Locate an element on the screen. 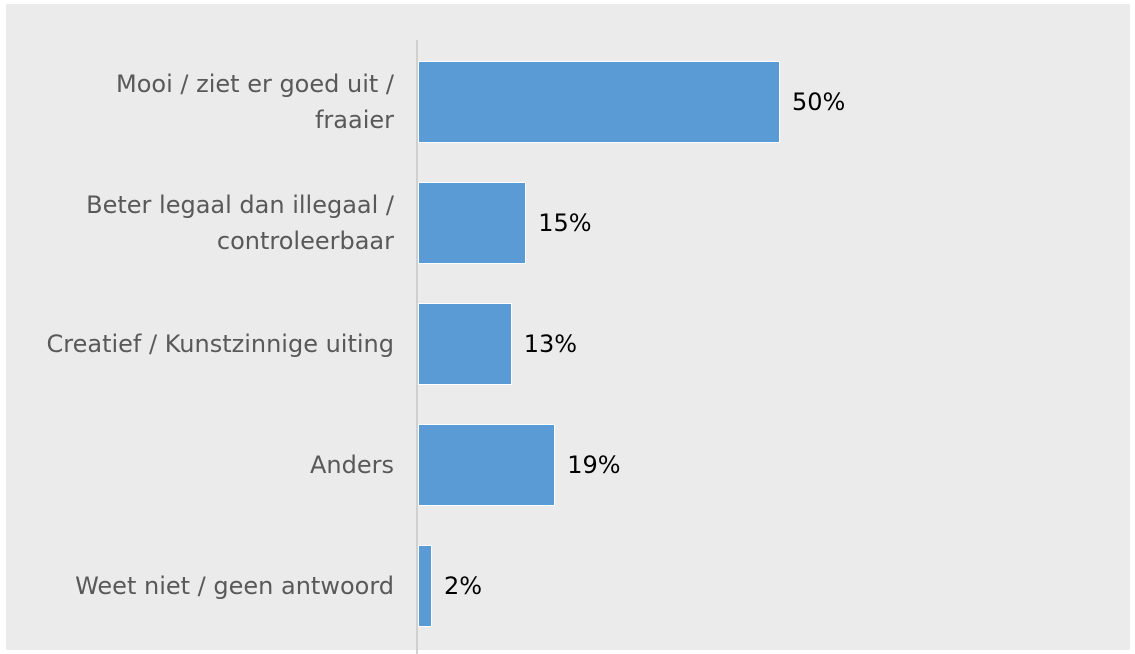 This screenshot has height=654, width=1135. category-label: Anders is located at coordinates (352, 465).